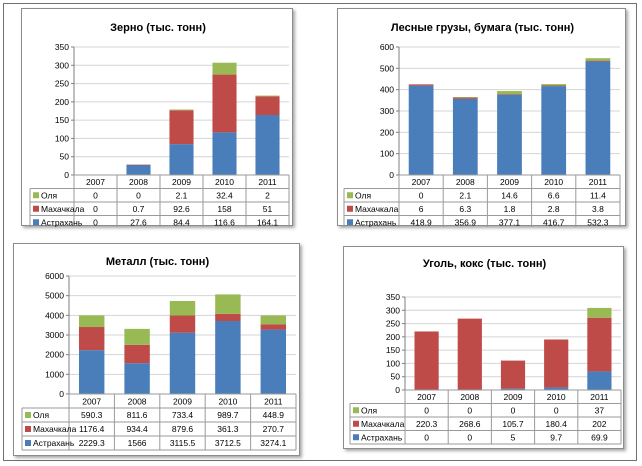 This screenshot has width=642, height=466. Describe the element at coordinates (158, 262) in the screenshot. I see `chart-title: Металл (тыс. тонн)` at that location.